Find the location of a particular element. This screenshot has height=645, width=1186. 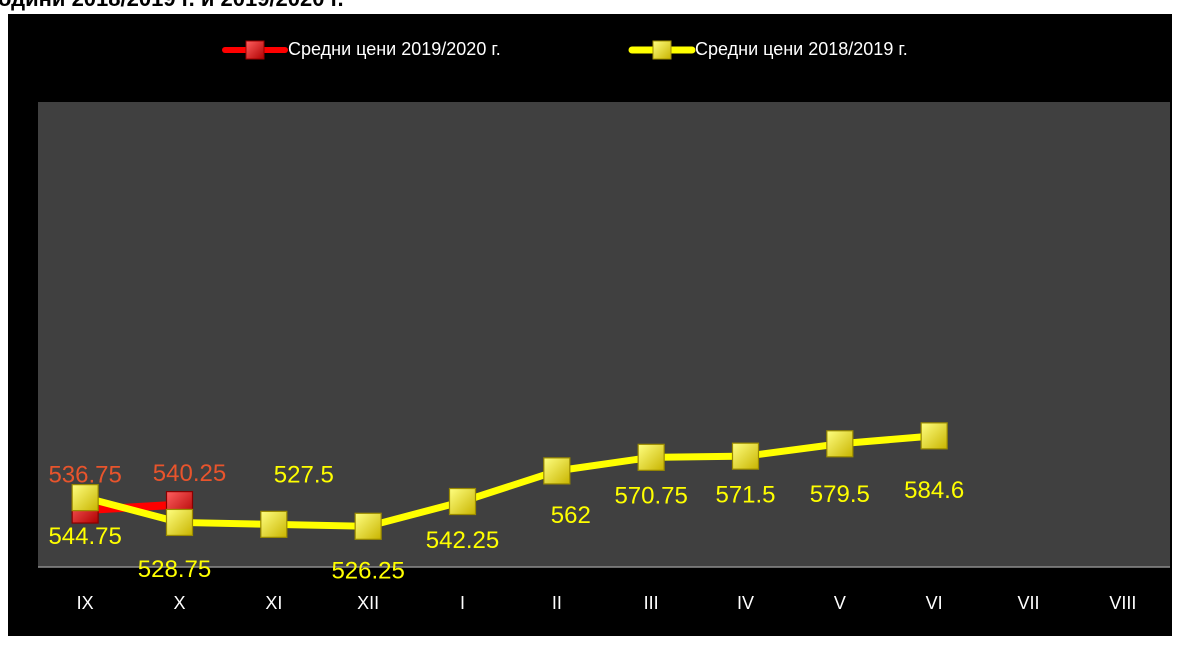

x-tick-label: VI is located at coordinates (934, 603).